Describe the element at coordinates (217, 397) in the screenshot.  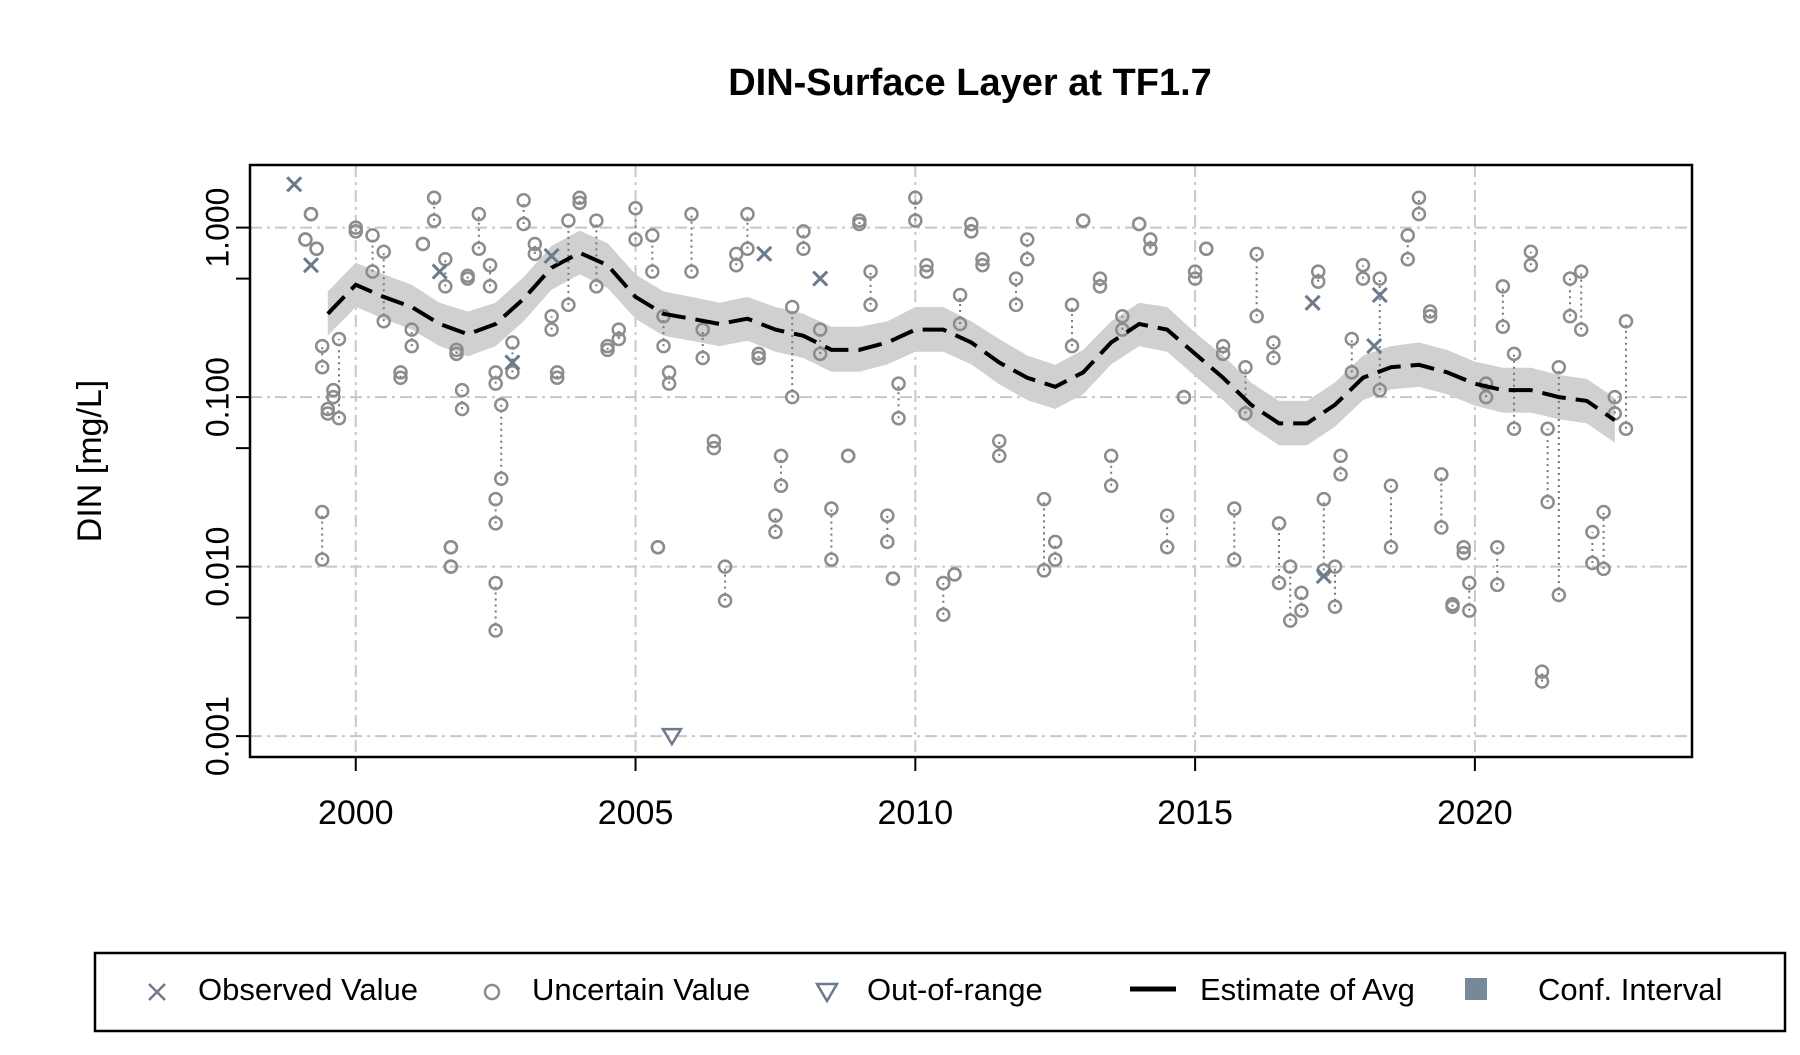
I see `y-tick-label: 0.100` at that location.